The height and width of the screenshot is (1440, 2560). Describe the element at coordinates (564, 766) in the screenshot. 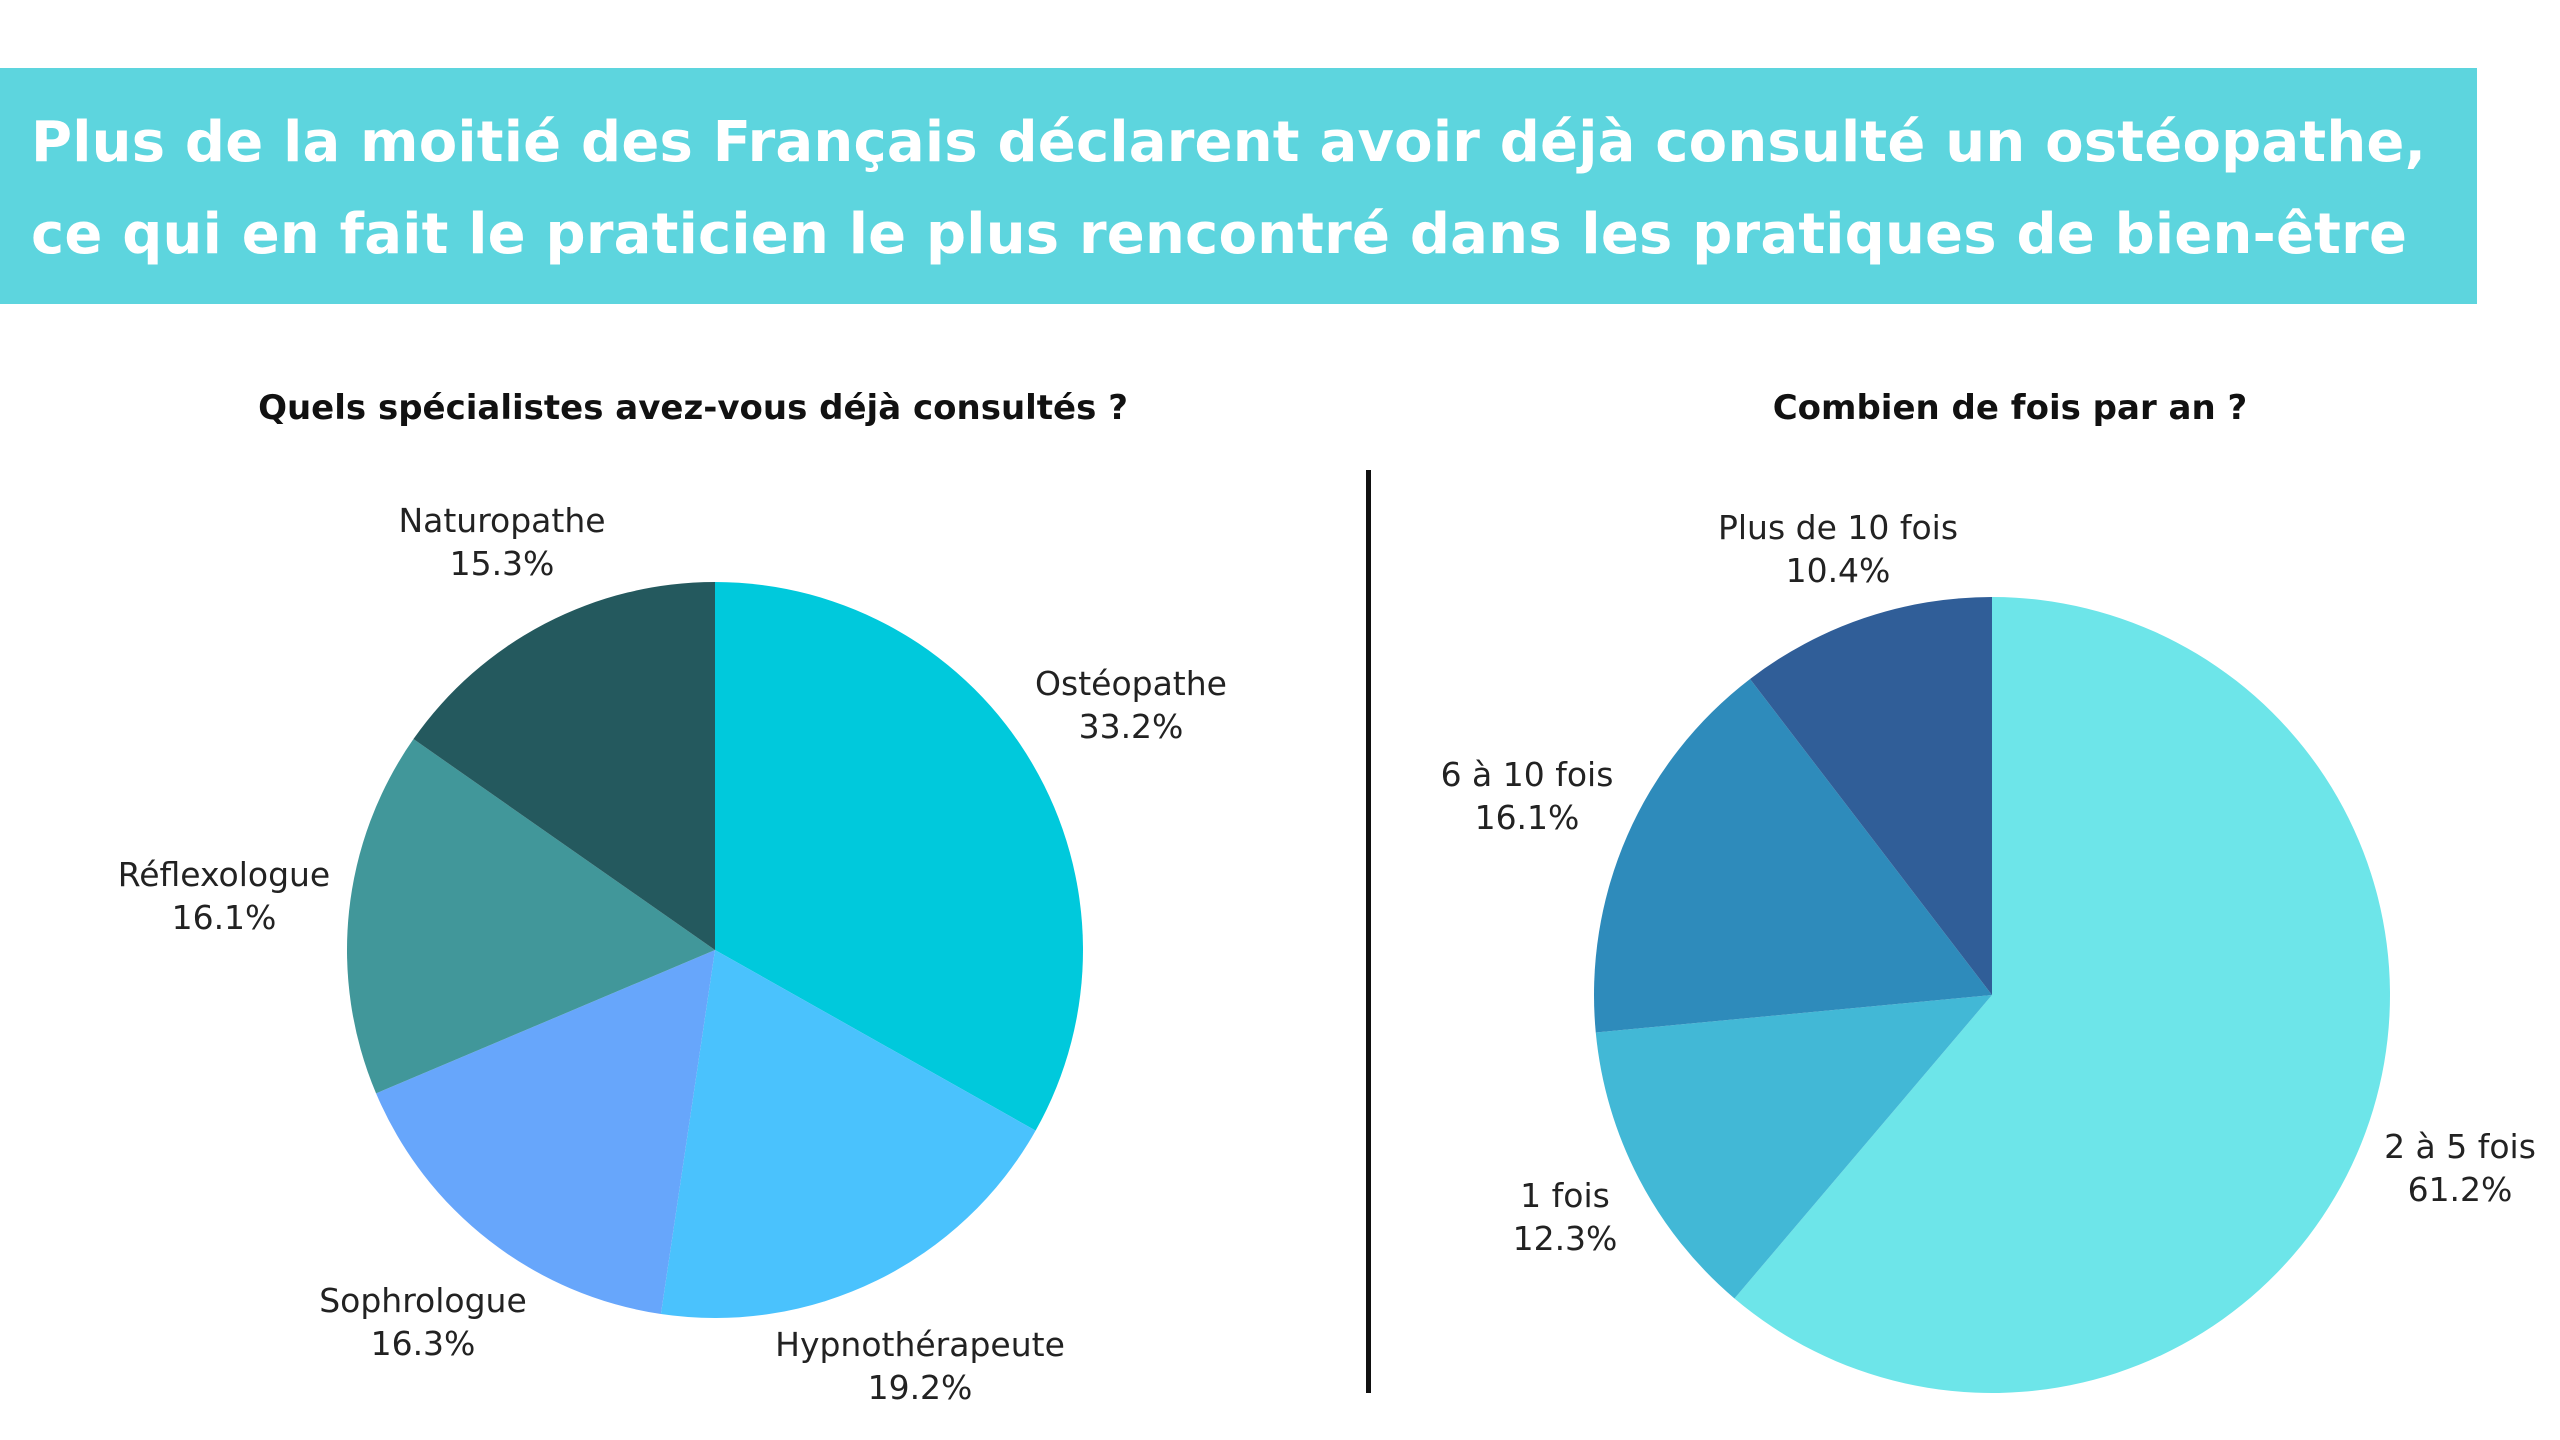

I see `pie-slice-naturopathe` at that location.